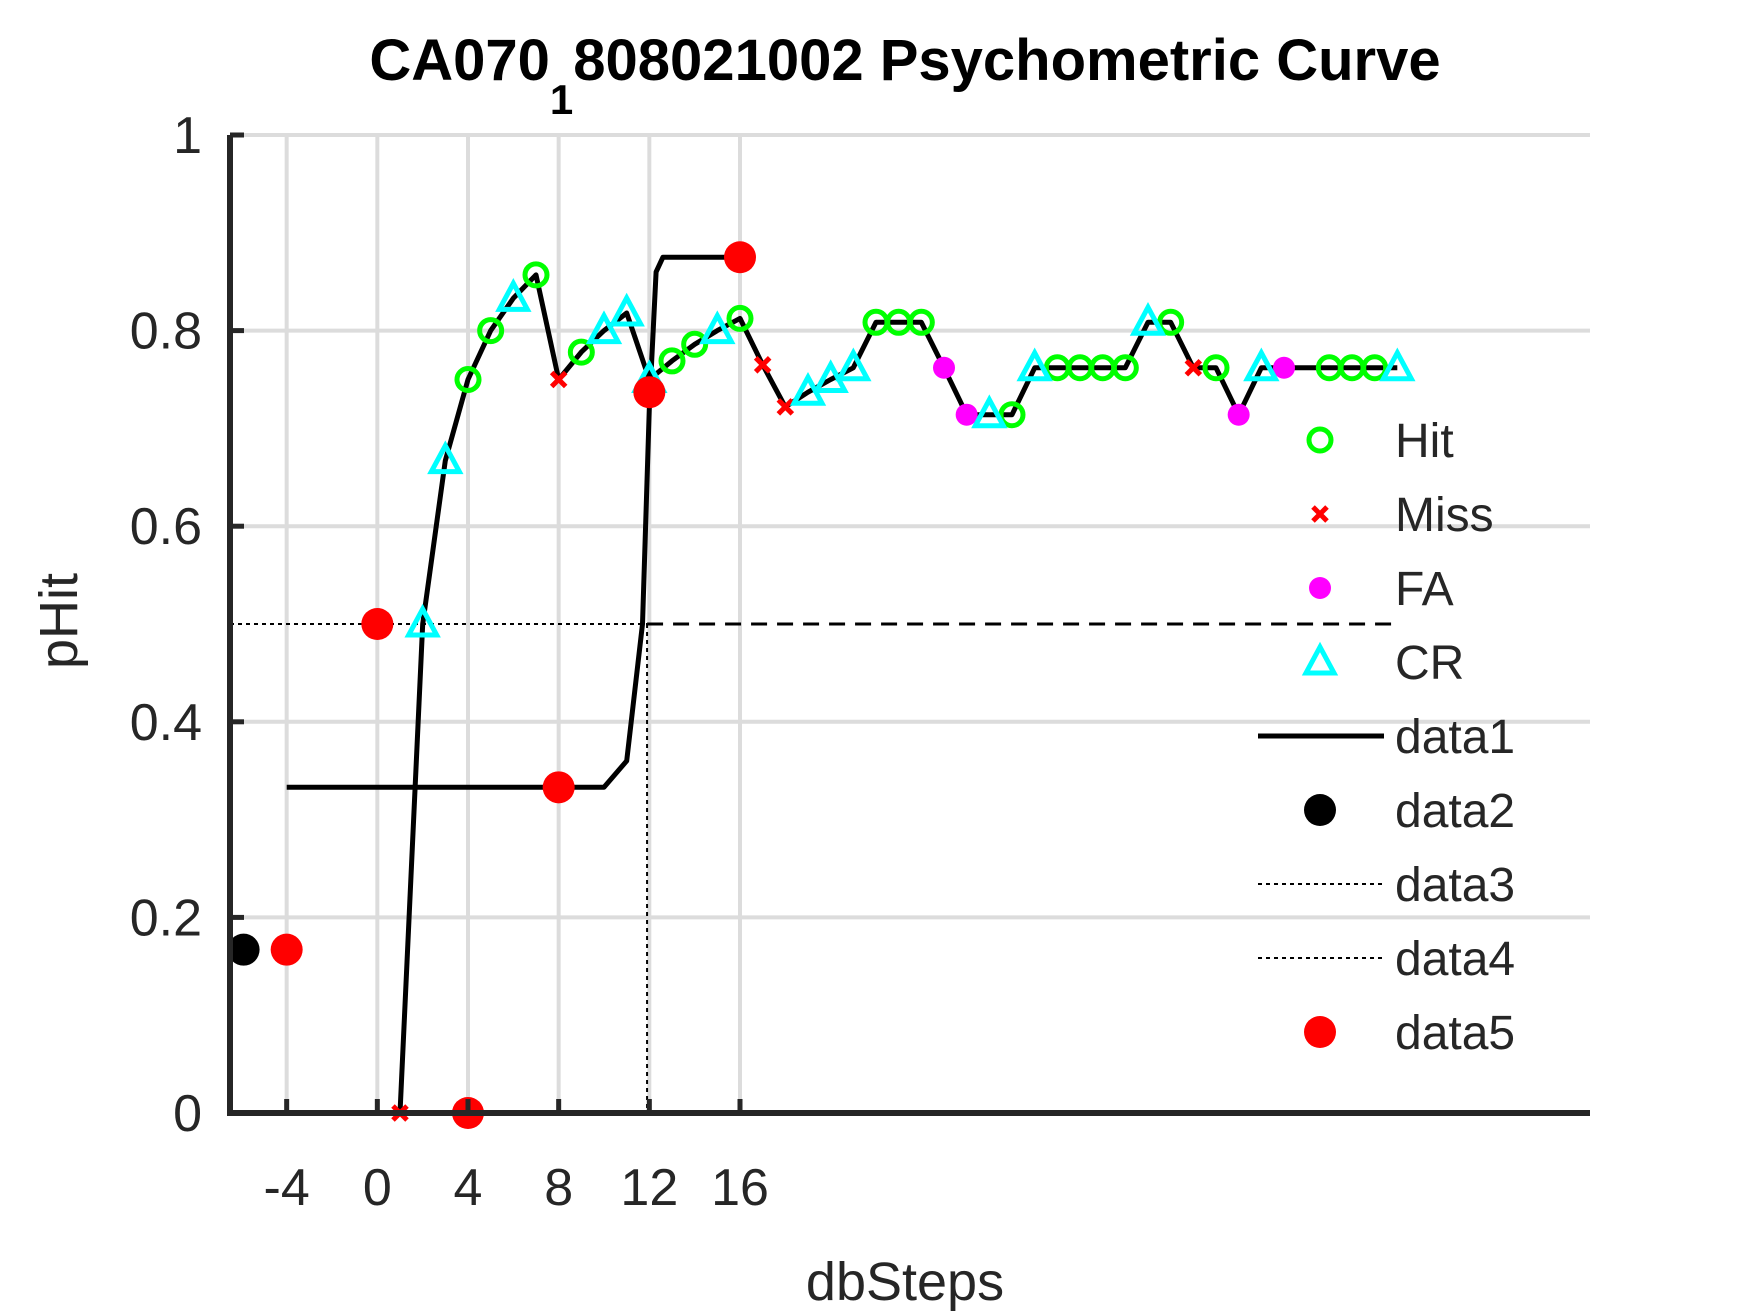 Image resolution: width=1750 pixels, height=1313 pixels. Describe the element at coordinates (561, 99) in the screenshot. I see `title-subscript: 1` at that location.